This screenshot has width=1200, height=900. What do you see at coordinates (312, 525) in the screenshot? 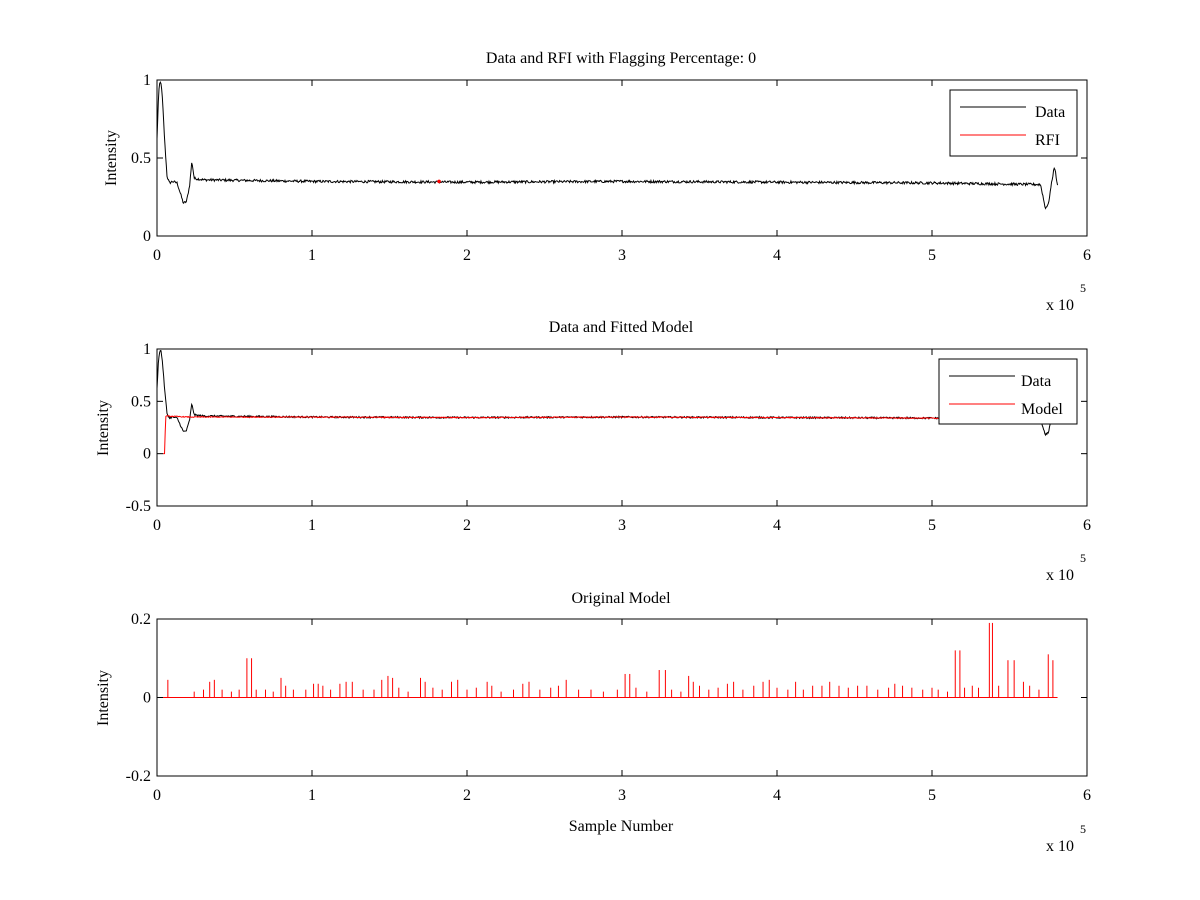
I see `panel-2-xtick-label: 1` at bounding box center [312, 525].